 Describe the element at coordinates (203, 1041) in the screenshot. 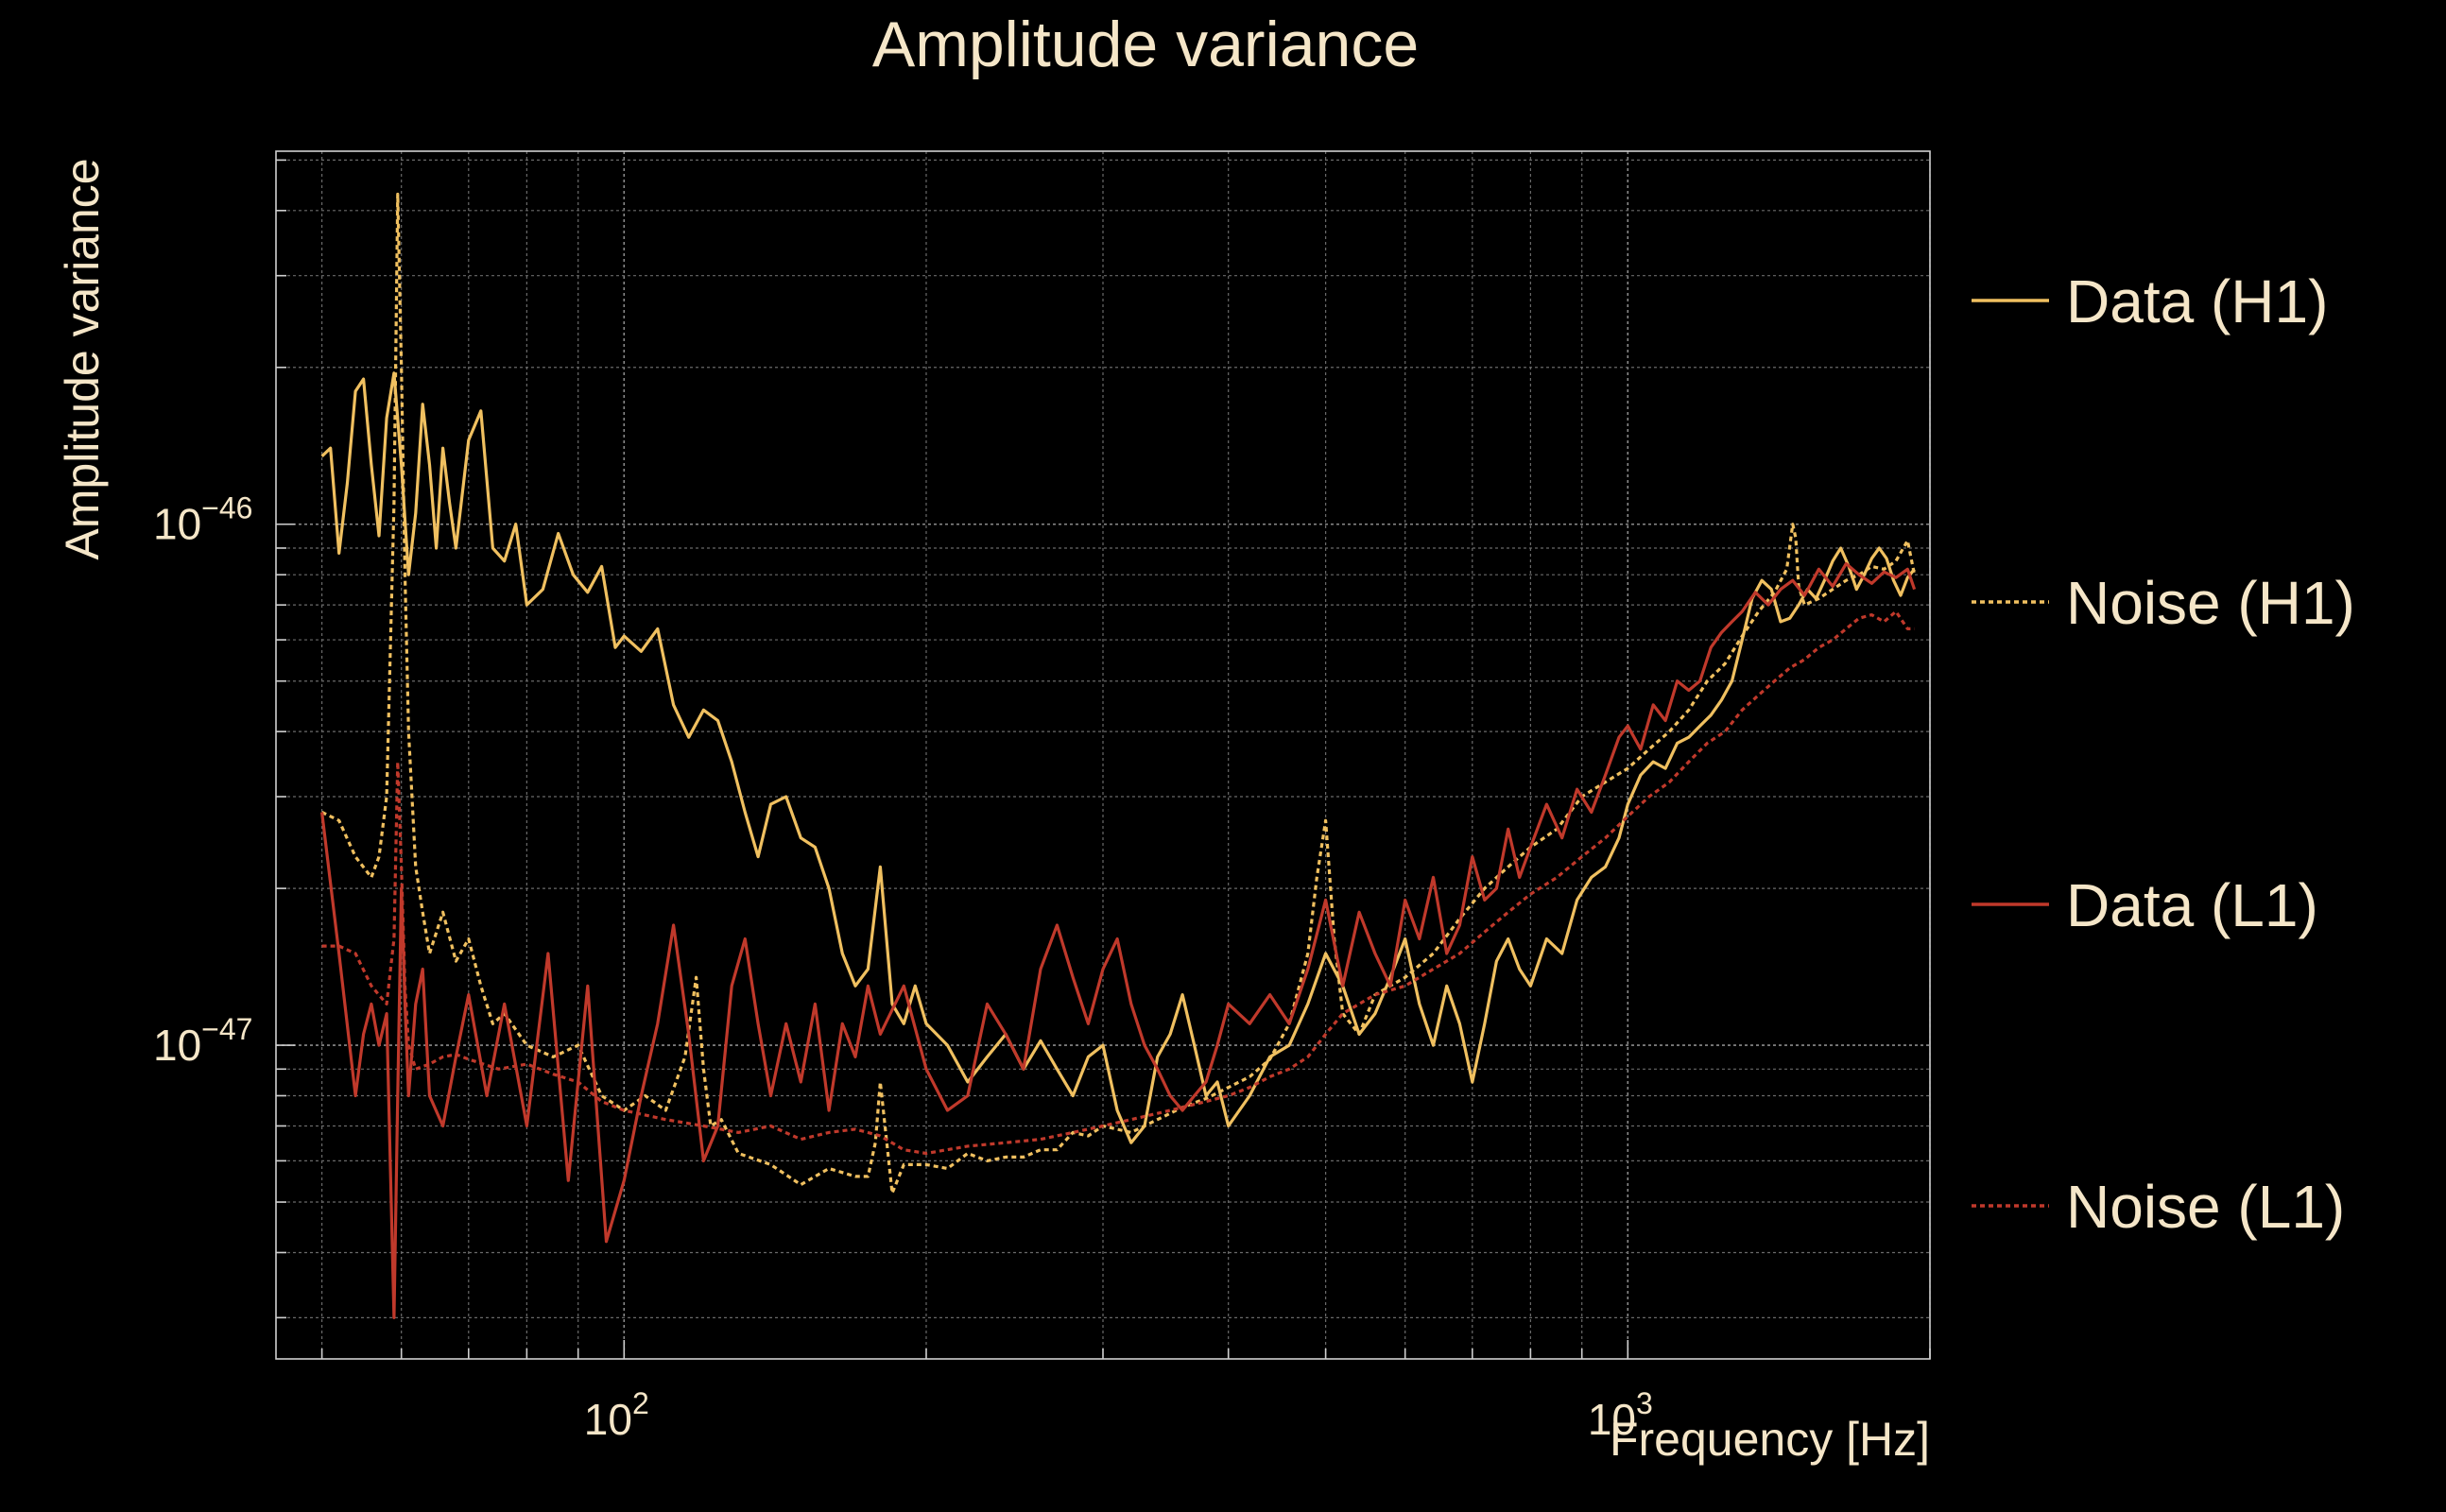

I see `y-tick-label: 10−47` at that location.